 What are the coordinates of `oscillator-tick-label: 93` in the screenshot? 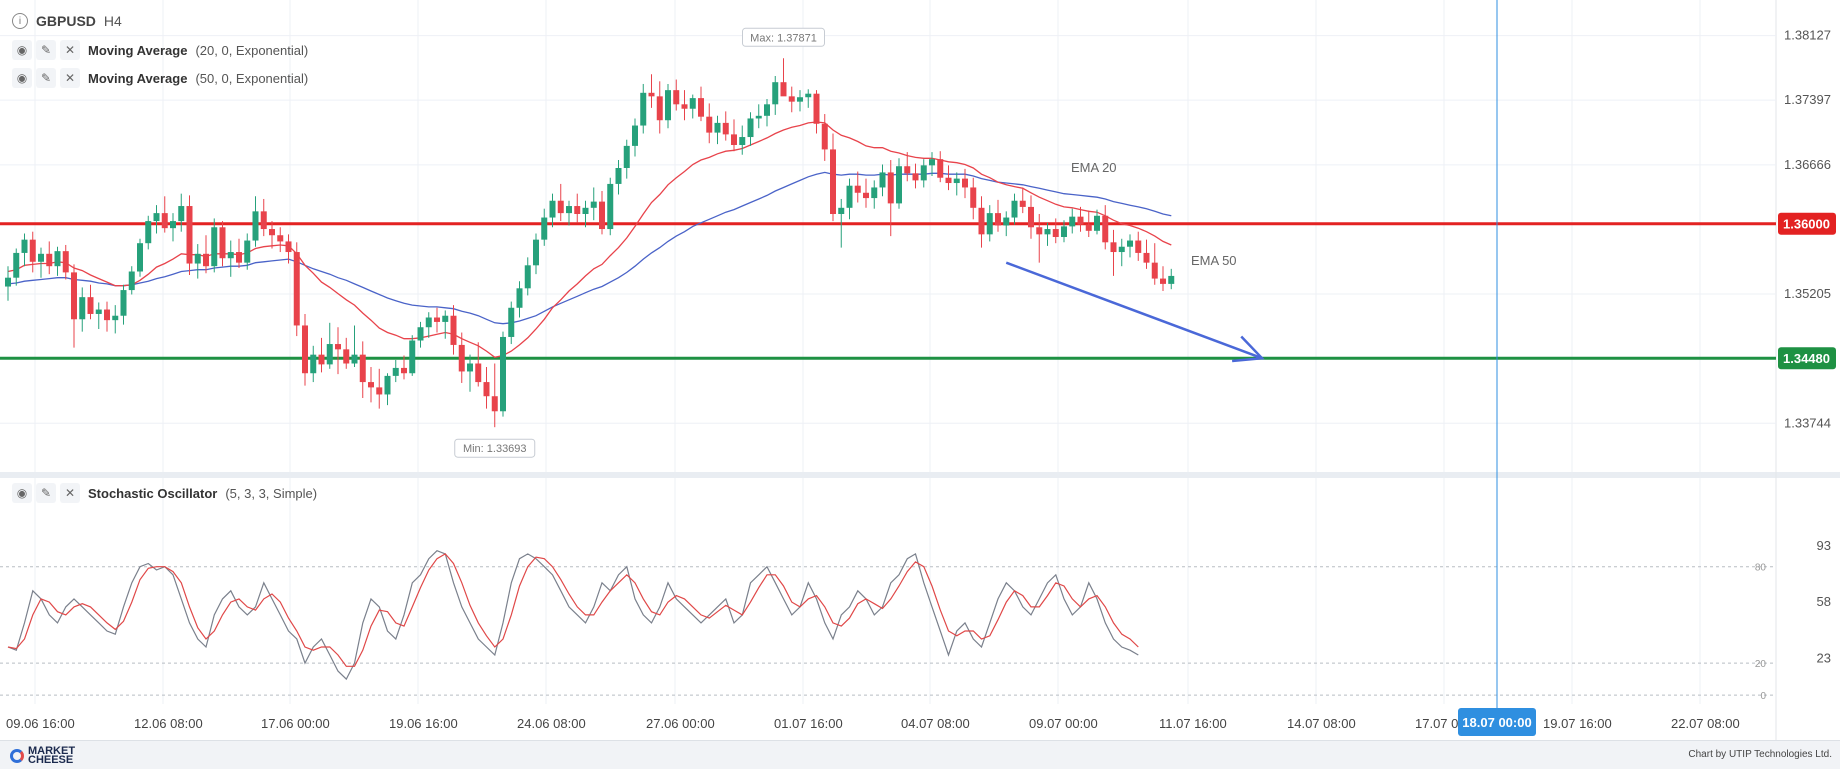 It's located at (1824, 545).